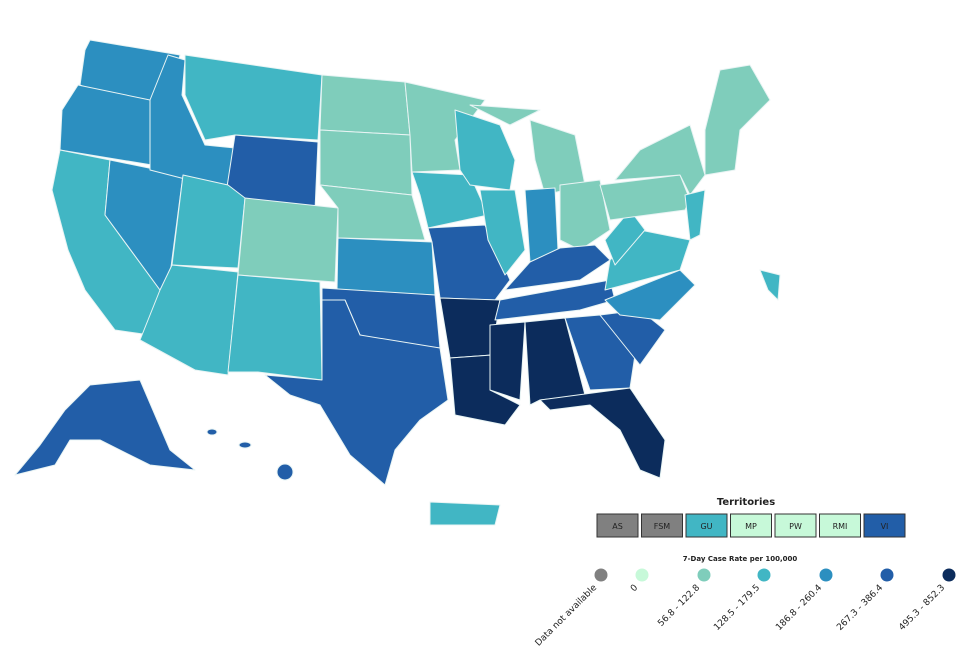  What do you see at coordinates (746, 502) in the screenshot?
I see `territories-title: Territories` at bounding box center [746, 502].